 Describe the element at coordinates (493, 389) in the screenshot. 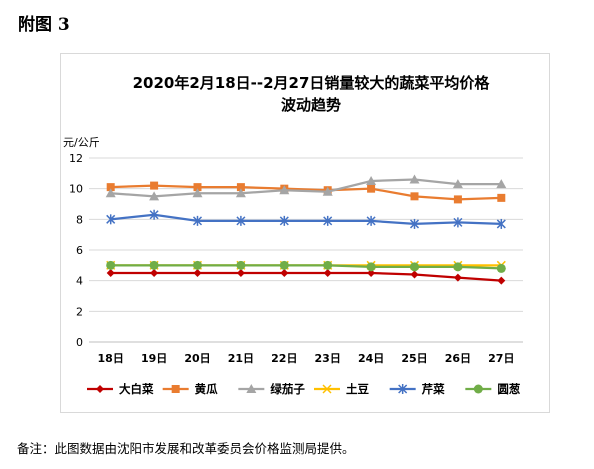

I see `legend-item: 圆葱` at that location.